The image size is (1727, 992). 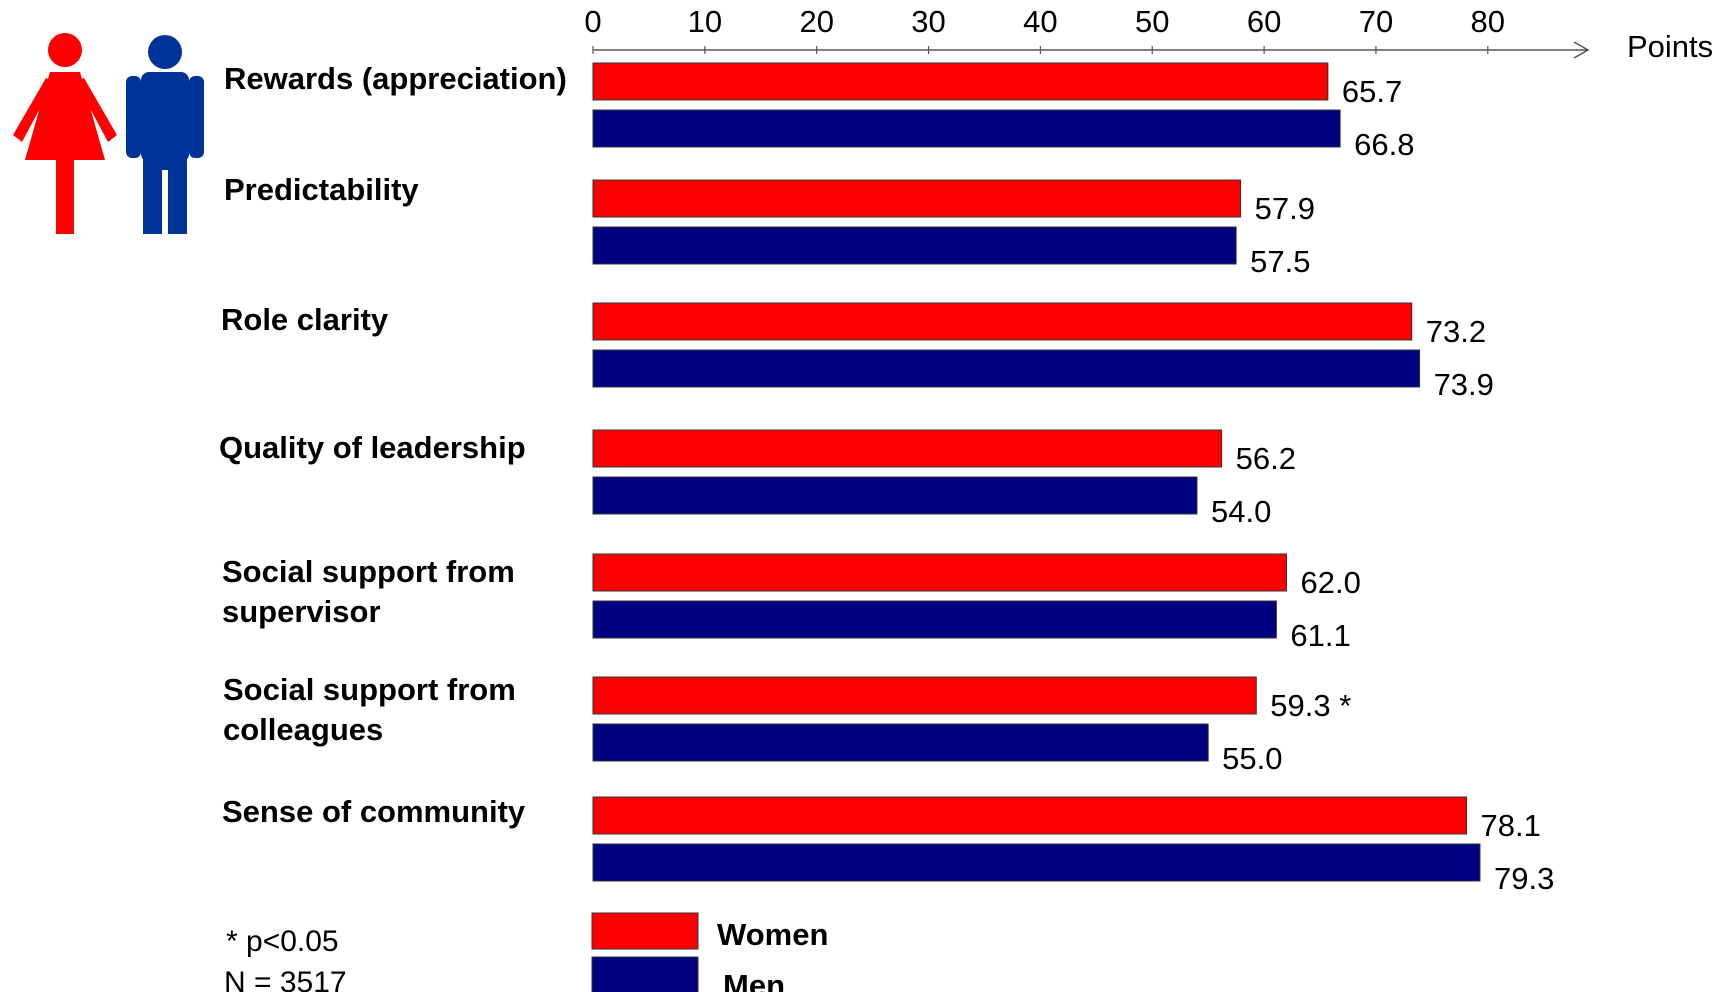 What do you see at coordinates (285, 979) in the screenshot?
I see `sample-size-note: N = 3517` at bounding box center [285, 979].